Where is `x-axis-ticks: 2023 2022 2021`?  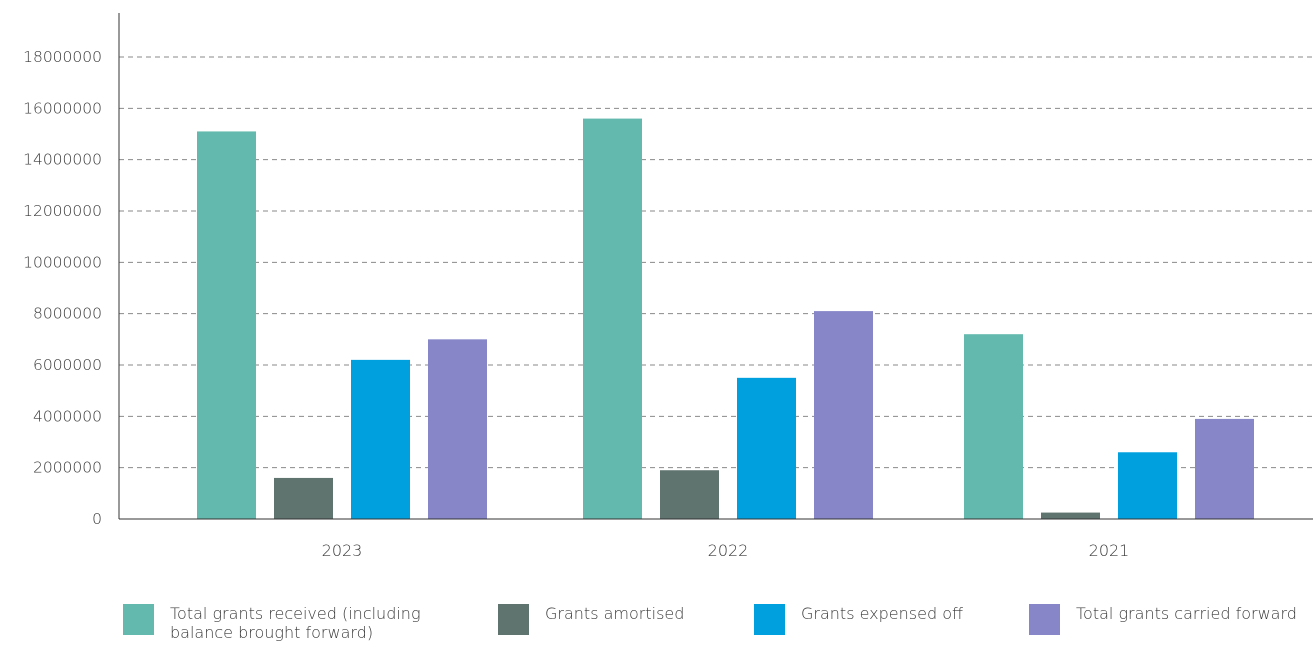 x-axis-ticks: 2023 2022 2021 is located at coordinates (726, 550).